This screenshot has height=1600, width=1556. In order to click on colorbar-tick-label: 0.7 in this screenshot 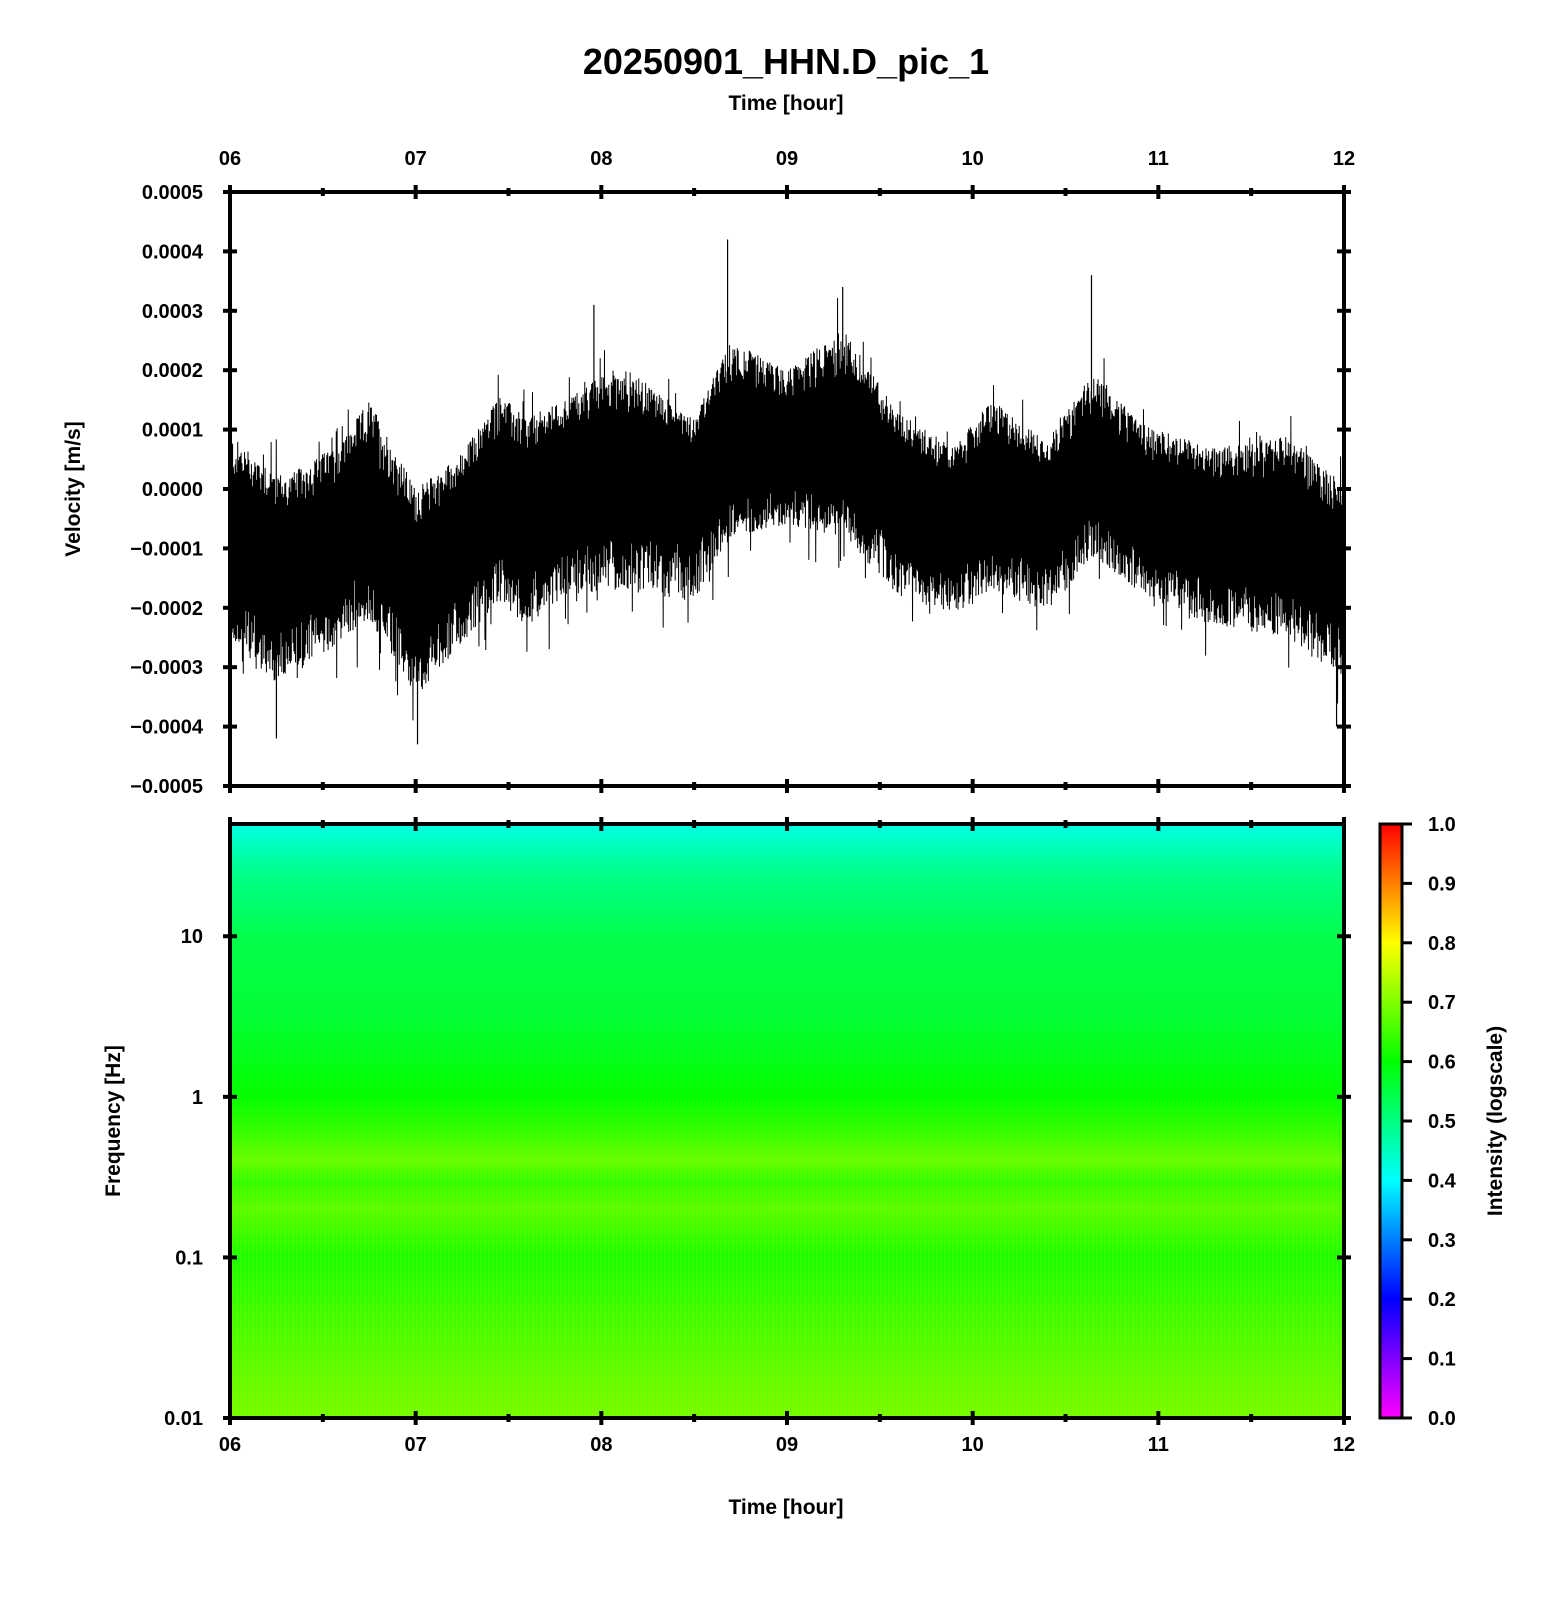, I will do `click(1442, 1003)`.